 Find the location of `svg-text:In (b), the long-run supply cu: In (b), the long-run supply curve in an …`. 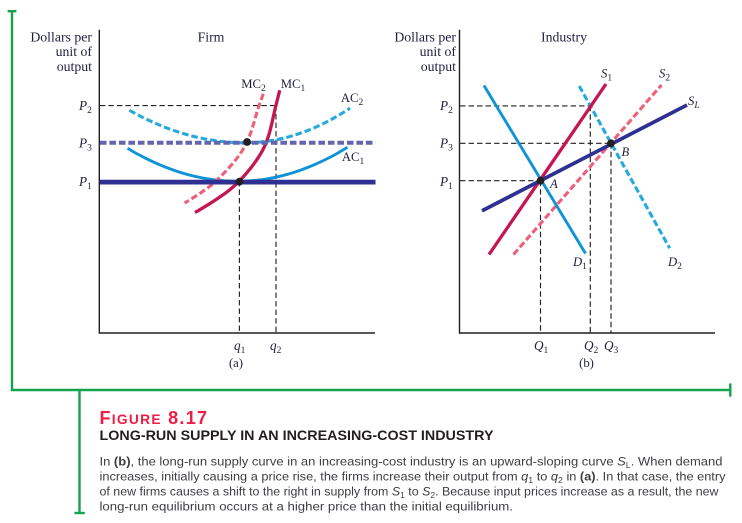

svg-text:In (b), the long-run supply cu: In (b), the long-run supply curve in an … is located at coordinates (411, 463).